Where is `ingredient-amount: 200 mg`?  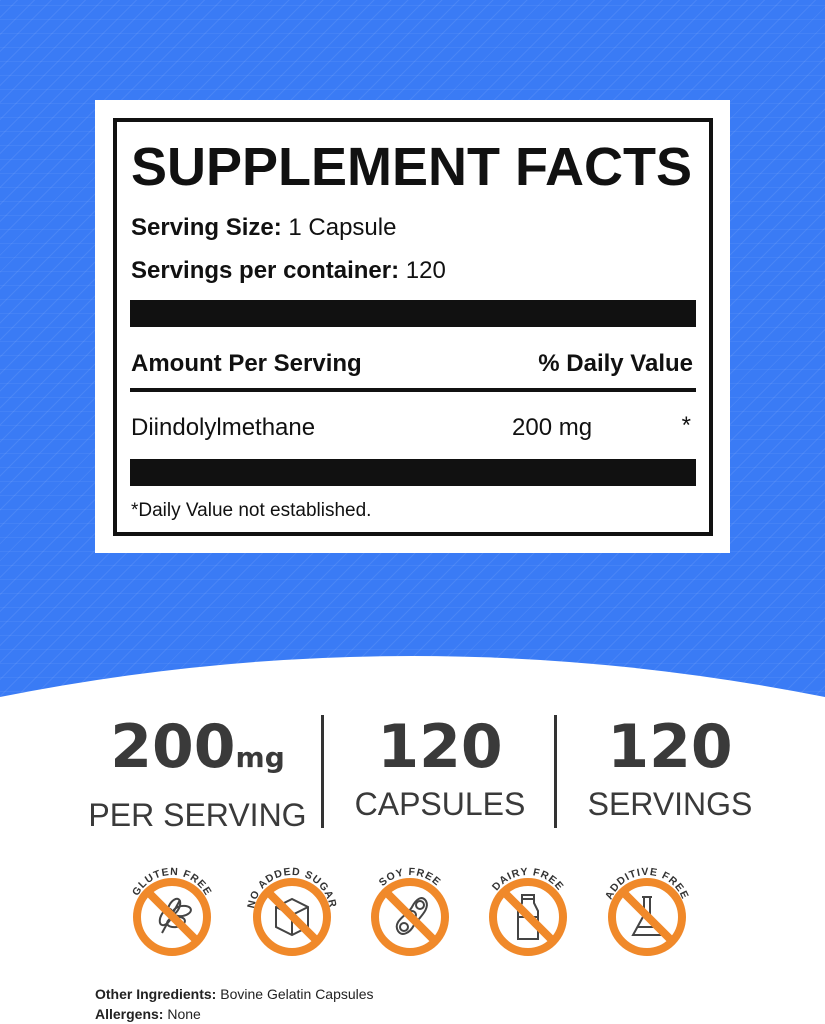 ingredient-amount: 200 mg is located at coordinates (552, 427).